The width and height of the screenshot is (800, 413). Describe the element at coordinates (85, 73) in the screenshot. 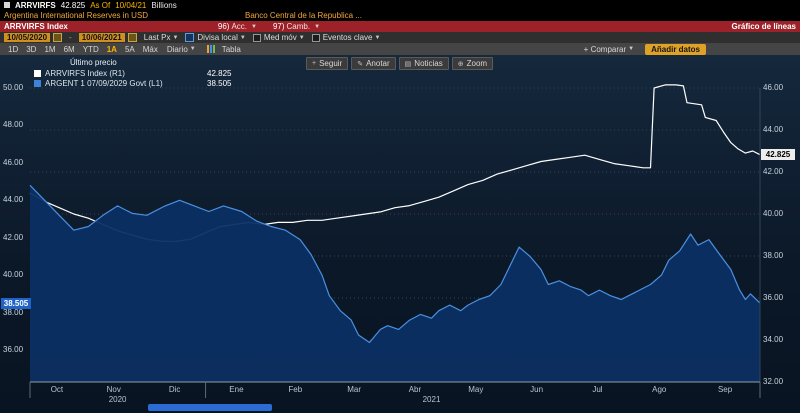

I see `legend-arrvirfs-label: ARRVIRFS Index (R1)` at that location.